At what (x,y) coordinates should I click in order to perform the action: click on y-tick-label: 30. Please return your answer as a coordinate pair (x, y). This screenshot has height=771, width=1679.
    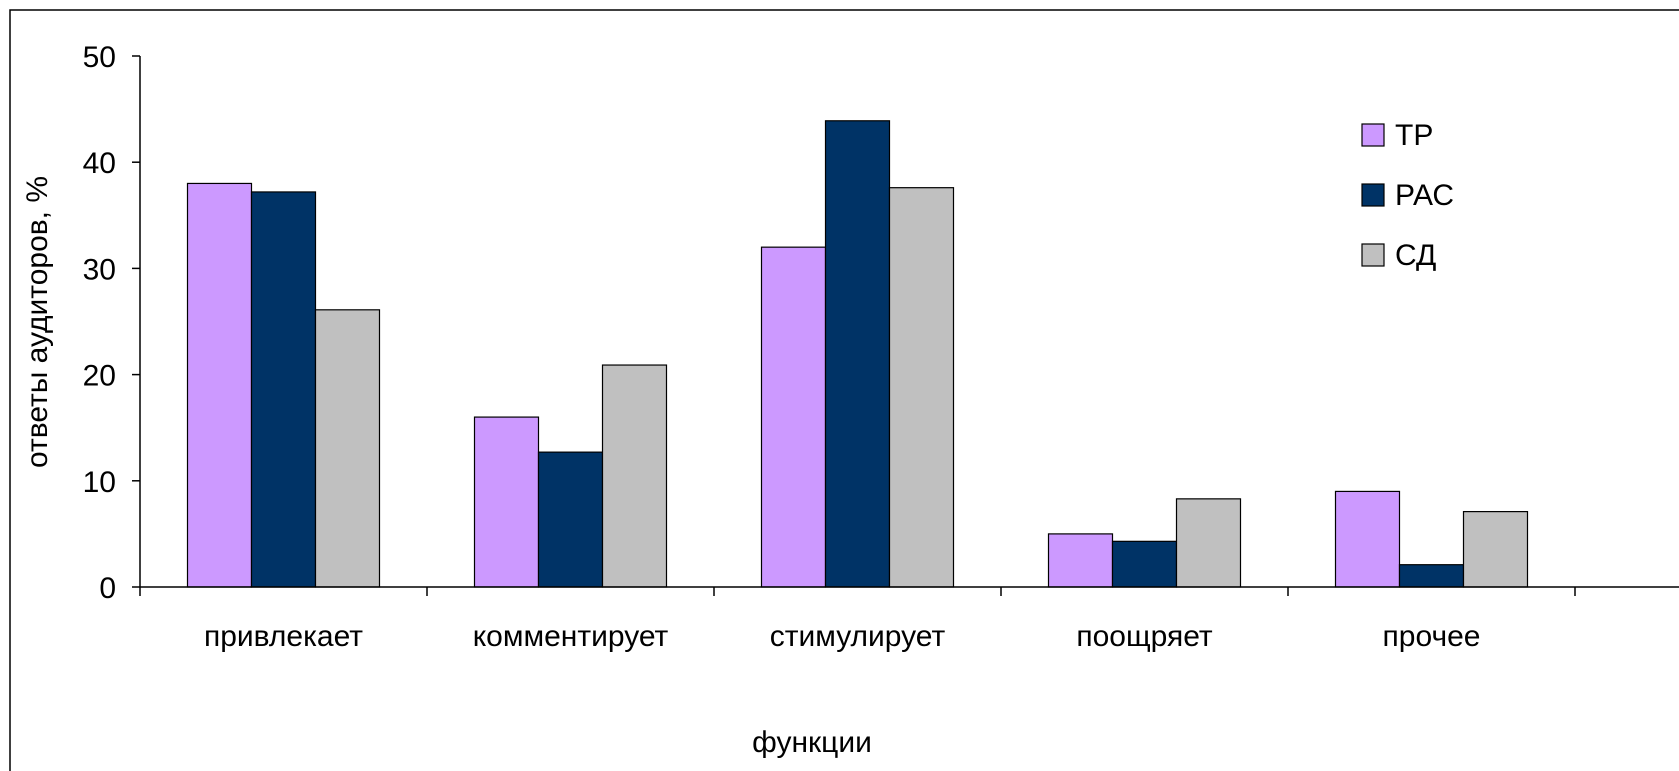
    Looking at the image, I should click on (99, 269).